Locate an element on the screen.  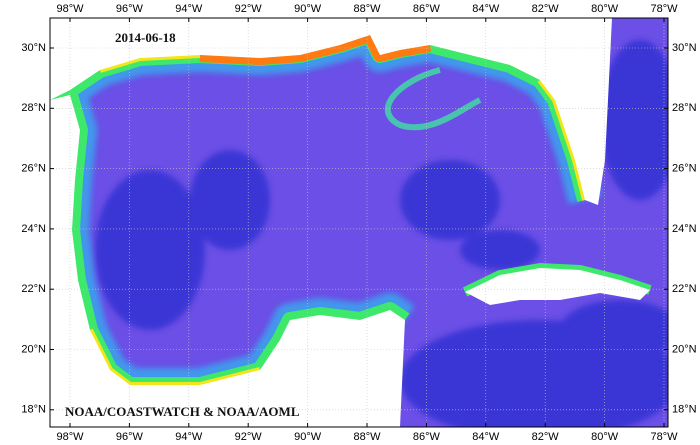
credit-label: NOAA/COASTWATCH & NOAA/AOML is located at coordinates (182, 411).